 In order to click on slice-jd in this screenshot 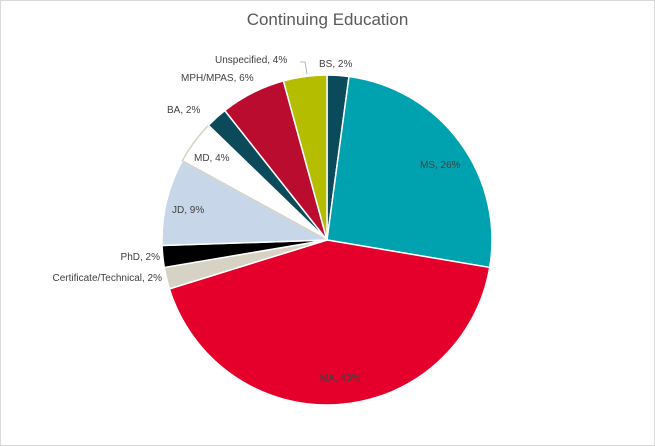, I will do `click(245, 203)`.